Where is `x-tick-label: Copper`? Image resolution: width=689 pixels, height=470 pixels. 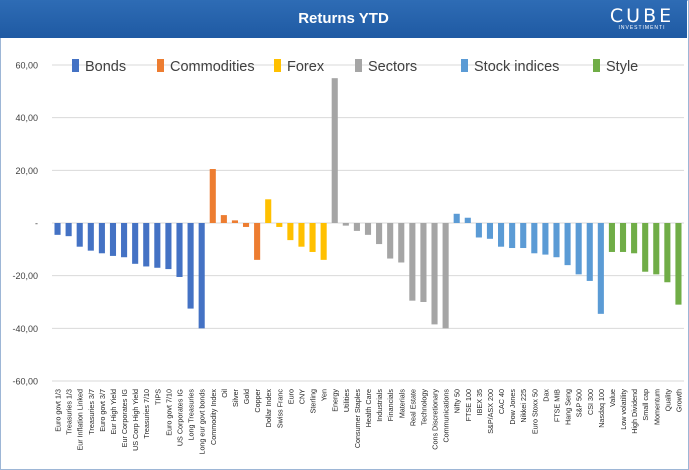 x-tick-label: Copper is located at coordinates (257, 400).